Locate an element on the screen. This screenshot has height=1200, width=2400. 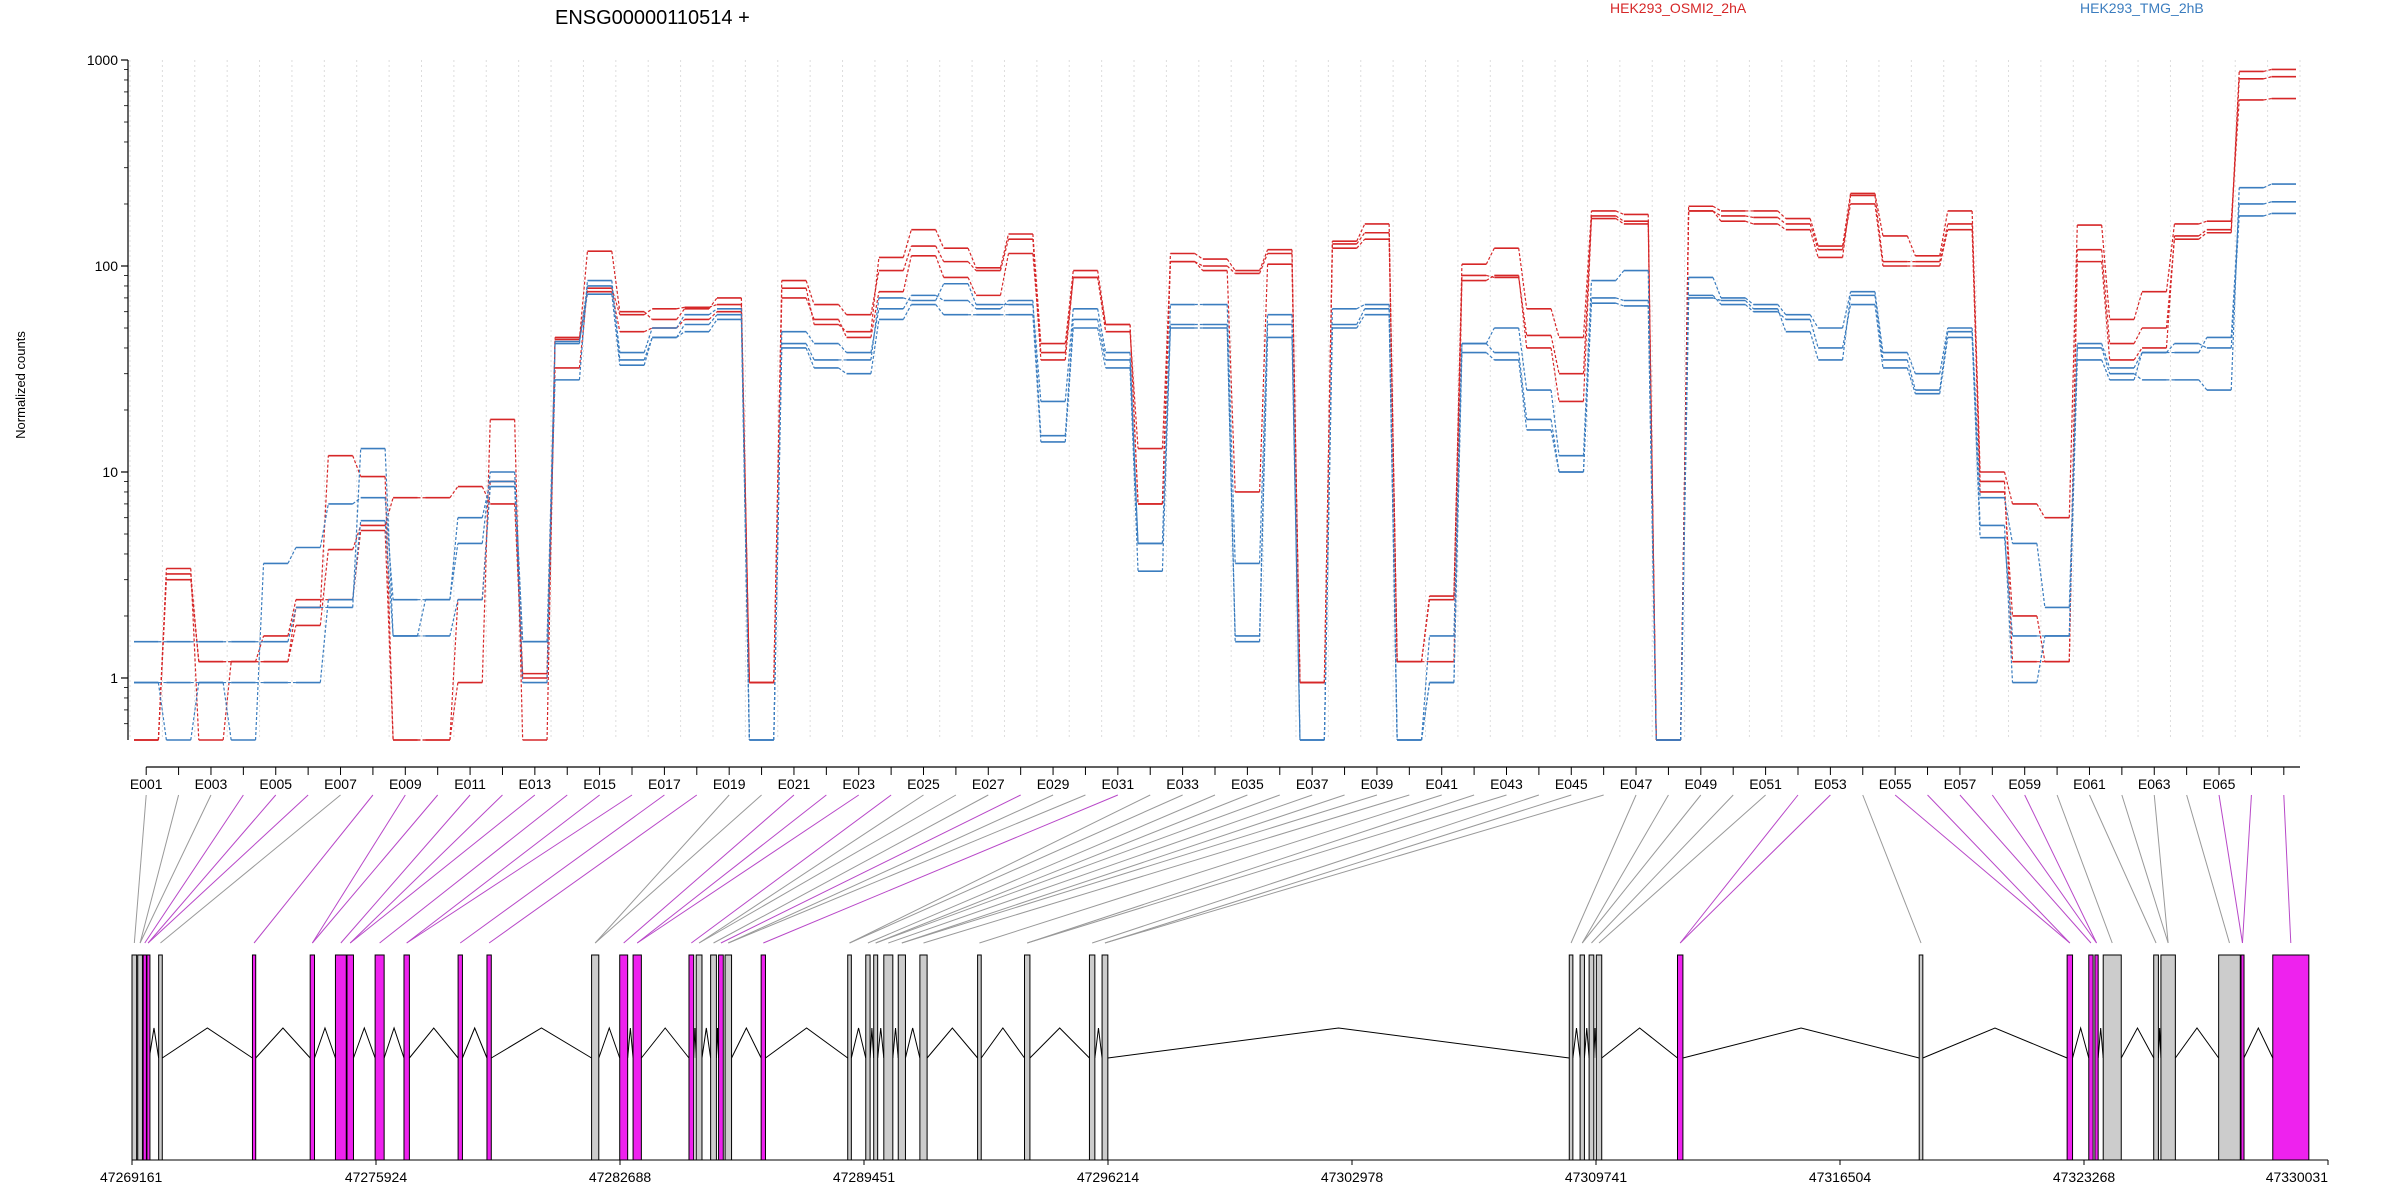
genomic-tick-label: 47289451 is located at coordinates (864, 1177).